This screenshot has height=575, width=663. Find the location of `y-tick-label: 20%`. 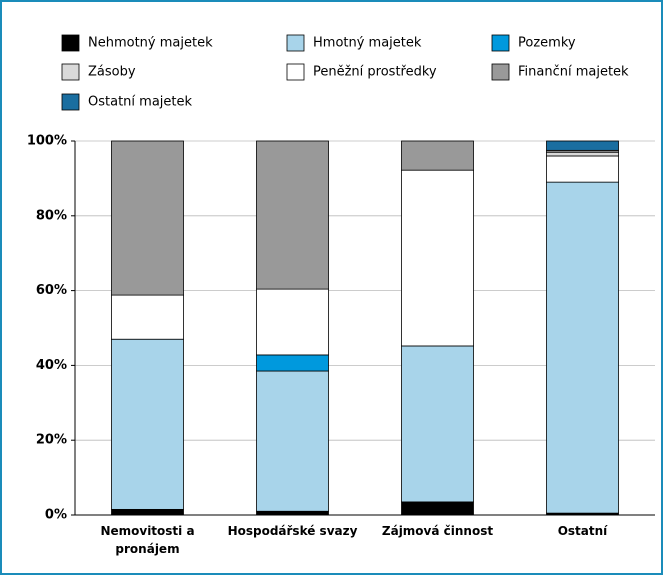

y-tick-label: 20% is located at coordinates (51, 440).